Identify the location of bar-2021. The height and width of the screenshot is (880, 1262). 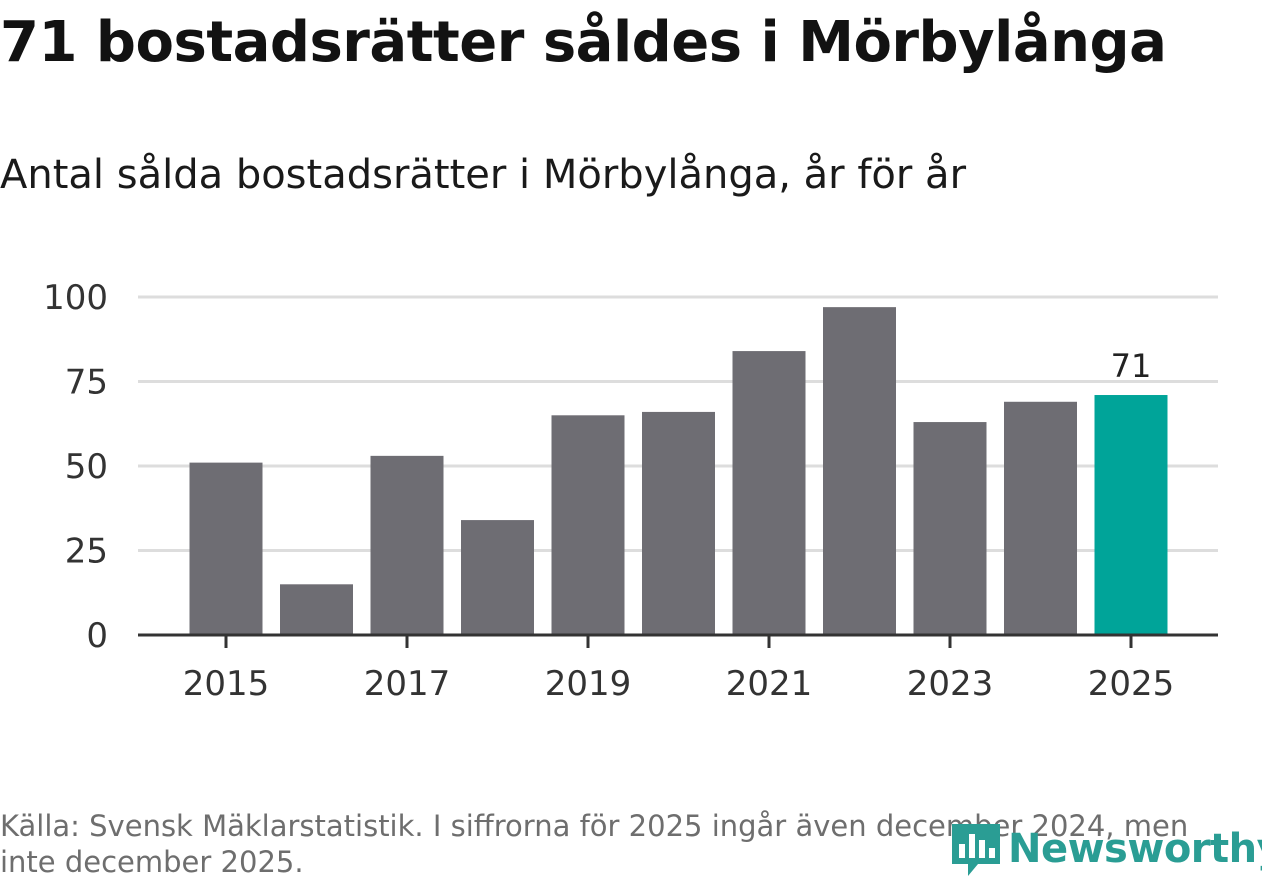
(769, 493).